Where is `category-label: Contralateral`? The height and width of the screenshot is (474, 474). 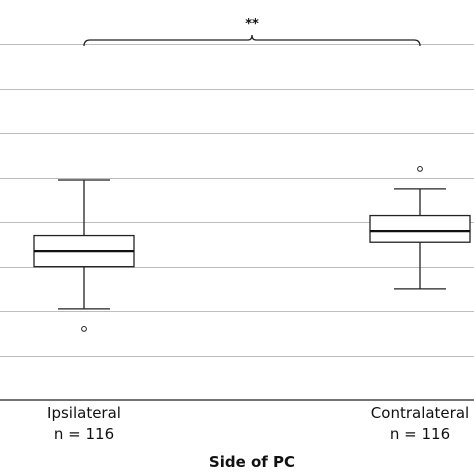 category-label: Contralateral is located at coordinates (420, 413).